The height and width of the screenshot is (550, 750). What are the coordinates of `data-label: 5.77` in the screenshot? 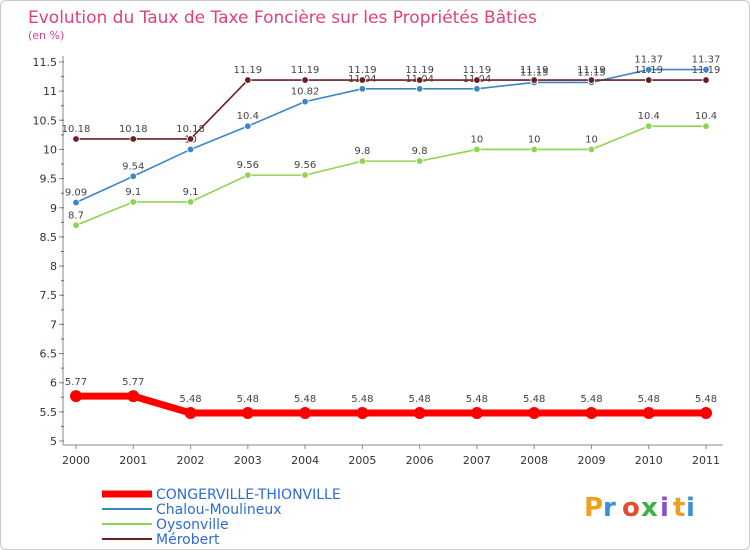 It's located at (133, 382).